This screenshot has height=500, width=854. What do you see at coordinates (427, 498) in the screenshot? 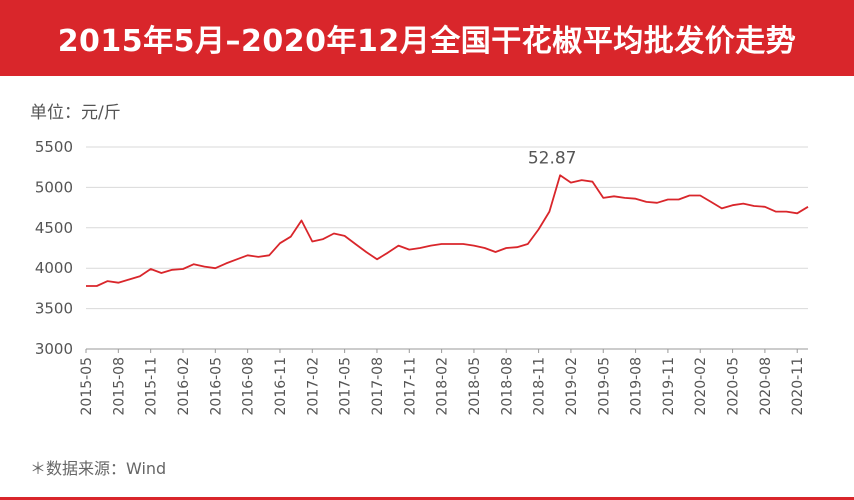
I see `bottom-accent-line` at bounding box center [427, 498].